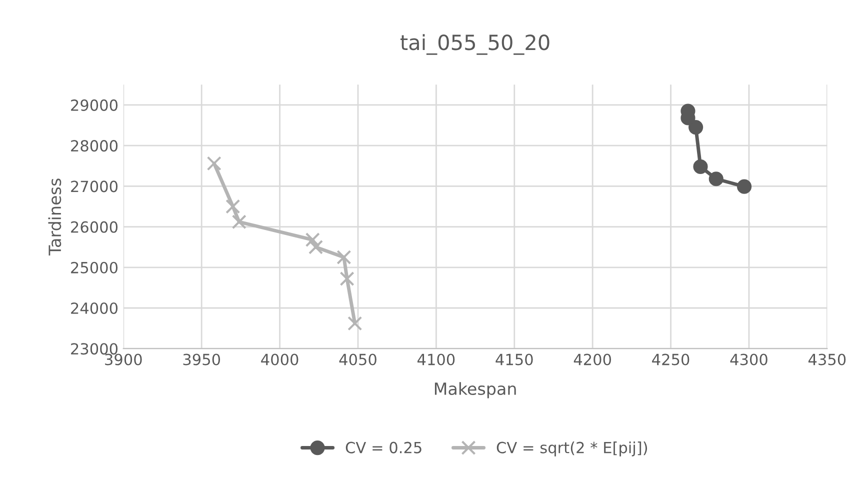  What do you see at coordinates (94, 349) in the screenshot?
I see `y-tick-label: 23000` at bounding box center [94, 349].